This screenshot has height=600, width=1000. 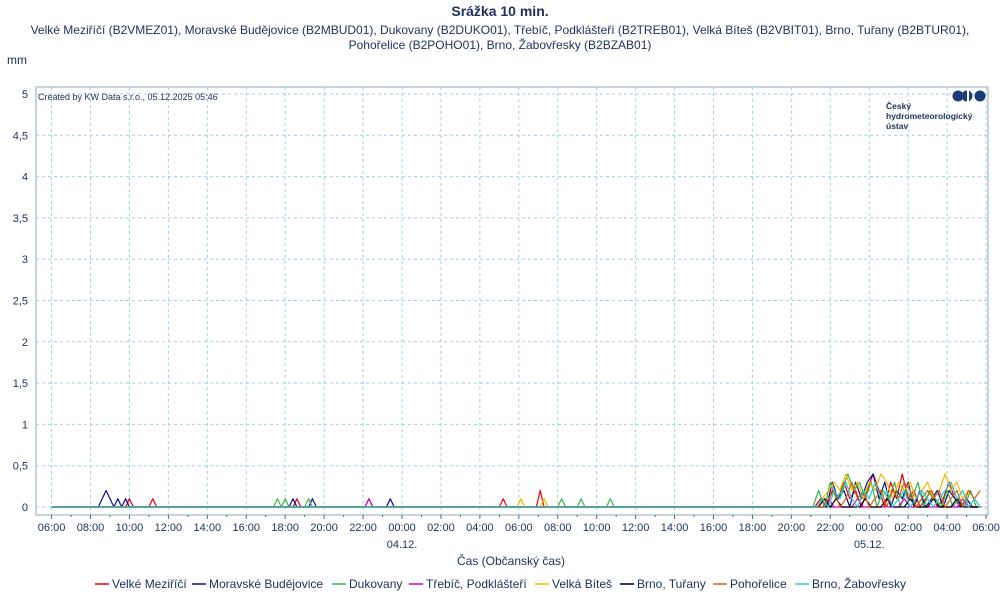 What do you see at coordinates (17, 60) in the screenshot?
I see `y-axis-label: mm` at bounding box center [17, 60].